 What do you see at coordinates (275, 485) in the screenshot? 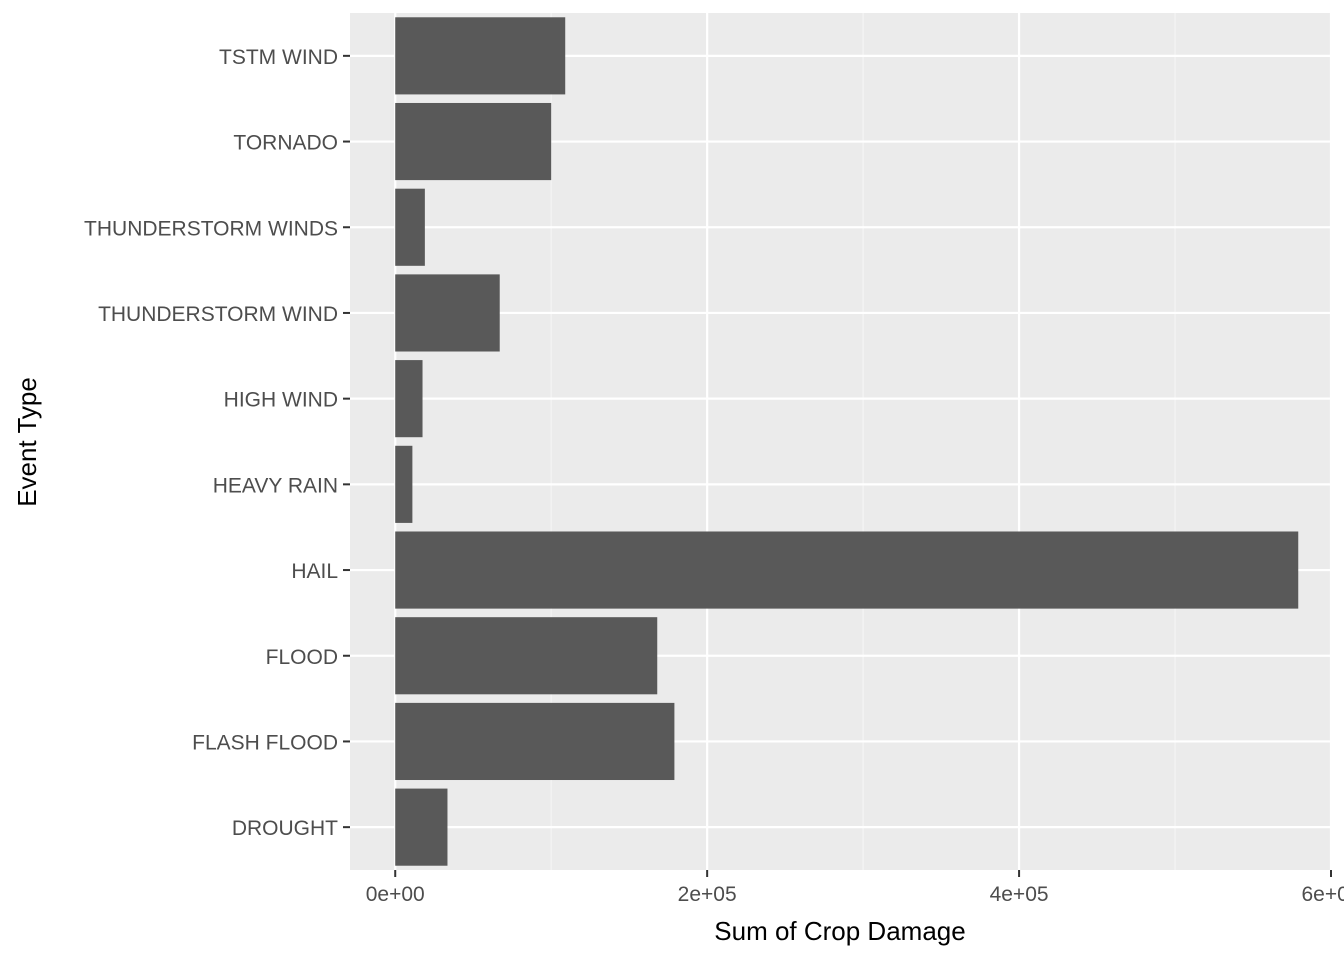
I see `y-tick-label: HEAVY RAIN` at bounding box center [275, 485].